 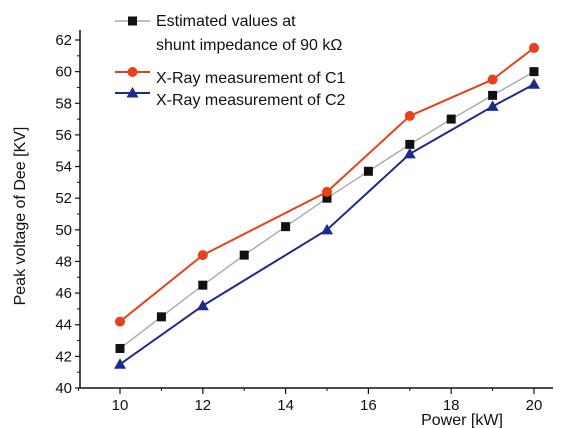 I want to click on legend-label: X-Ray measurement of C1, so click(x=251, y=78).